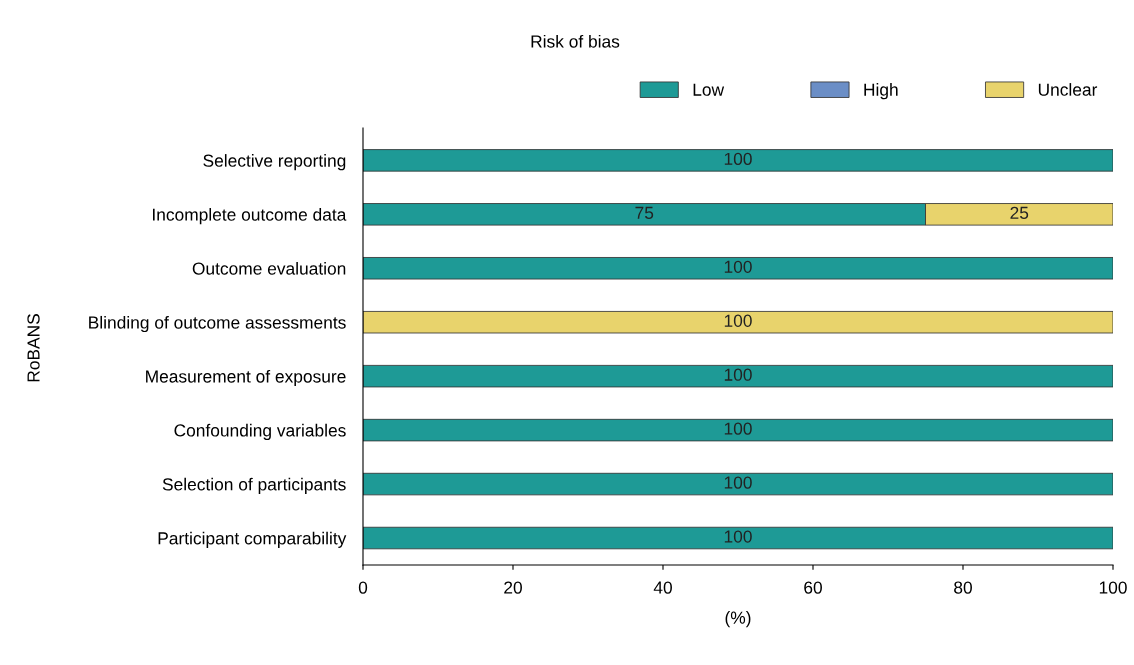 This screenshot has height=665, width=1134. I want to click on x-tick-label: 40, so click(662, 587).